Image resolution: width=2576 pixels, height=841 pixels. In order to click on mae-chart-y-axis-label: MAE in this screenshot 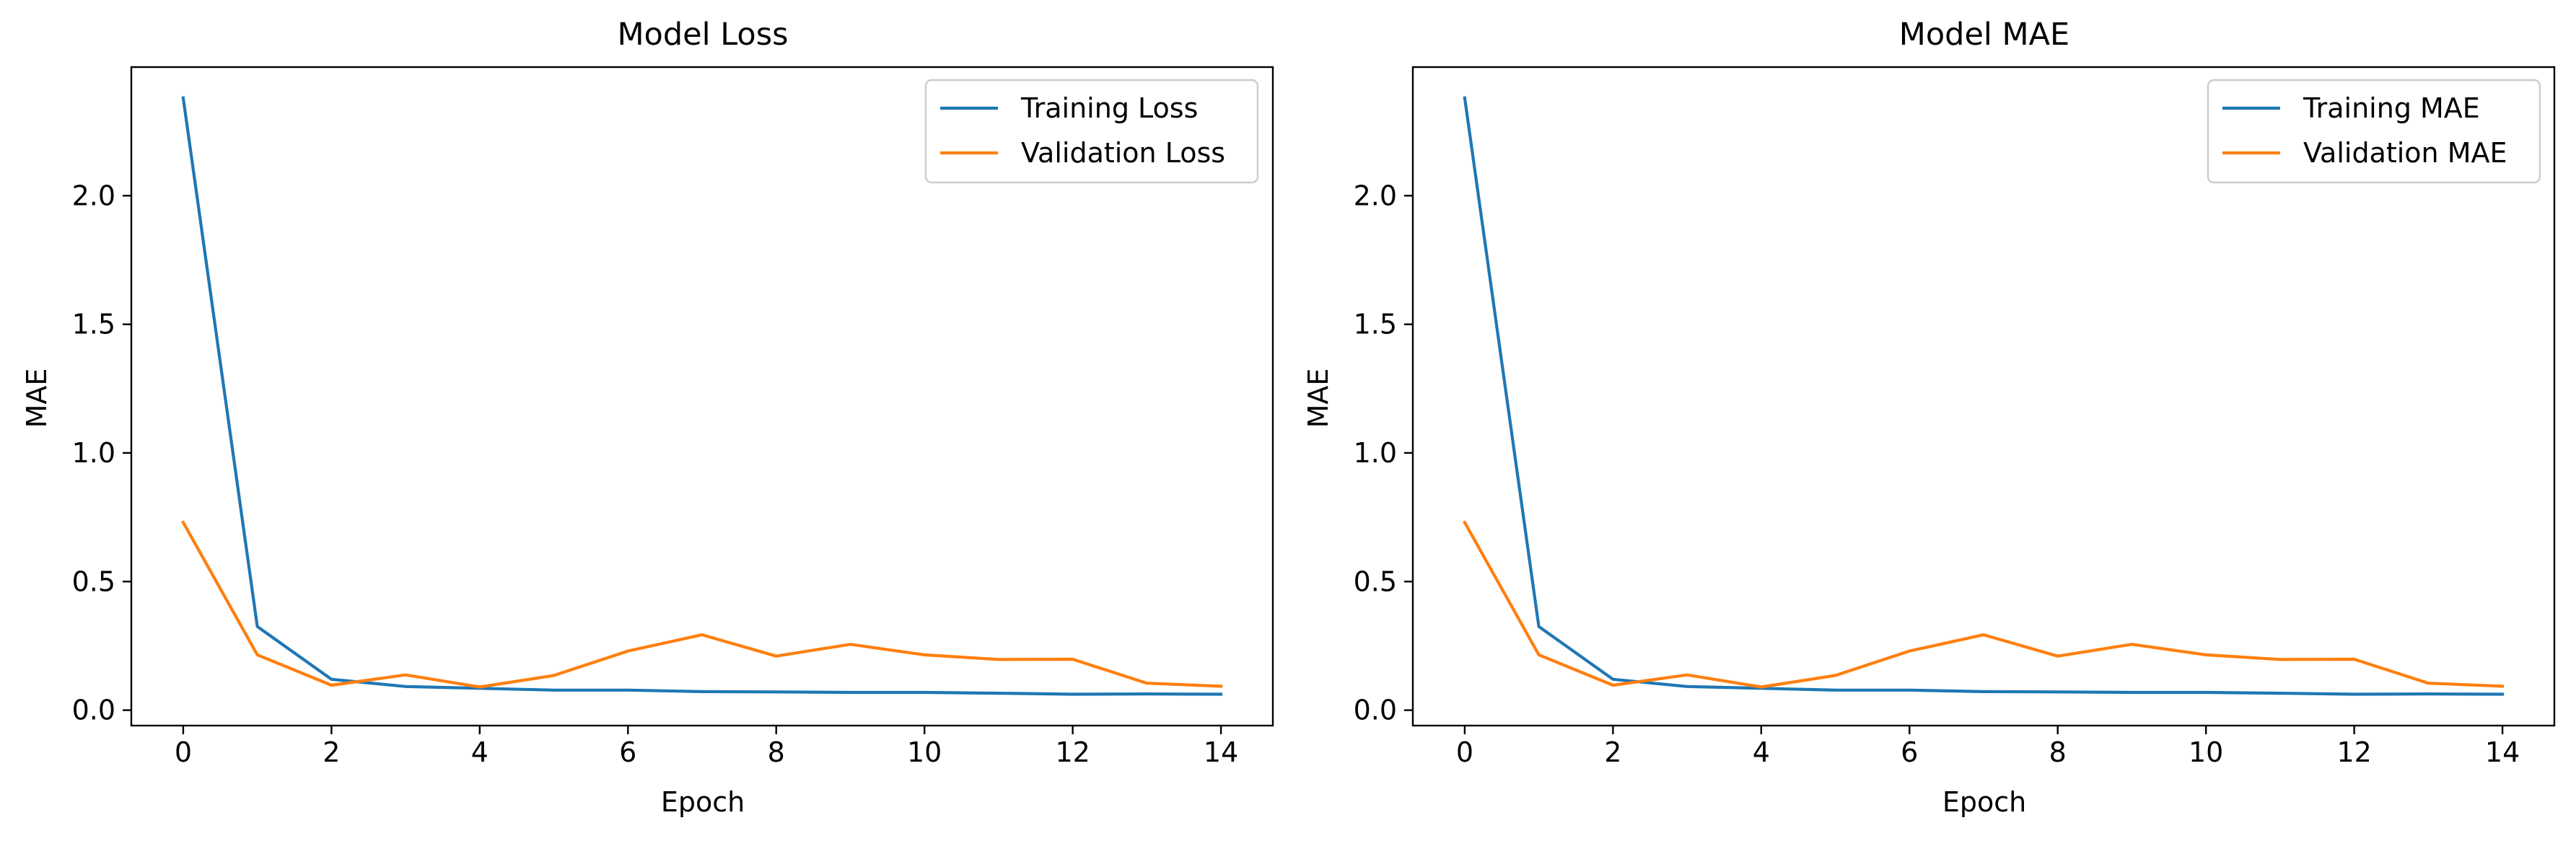, I will do `click(1318, 398)`.